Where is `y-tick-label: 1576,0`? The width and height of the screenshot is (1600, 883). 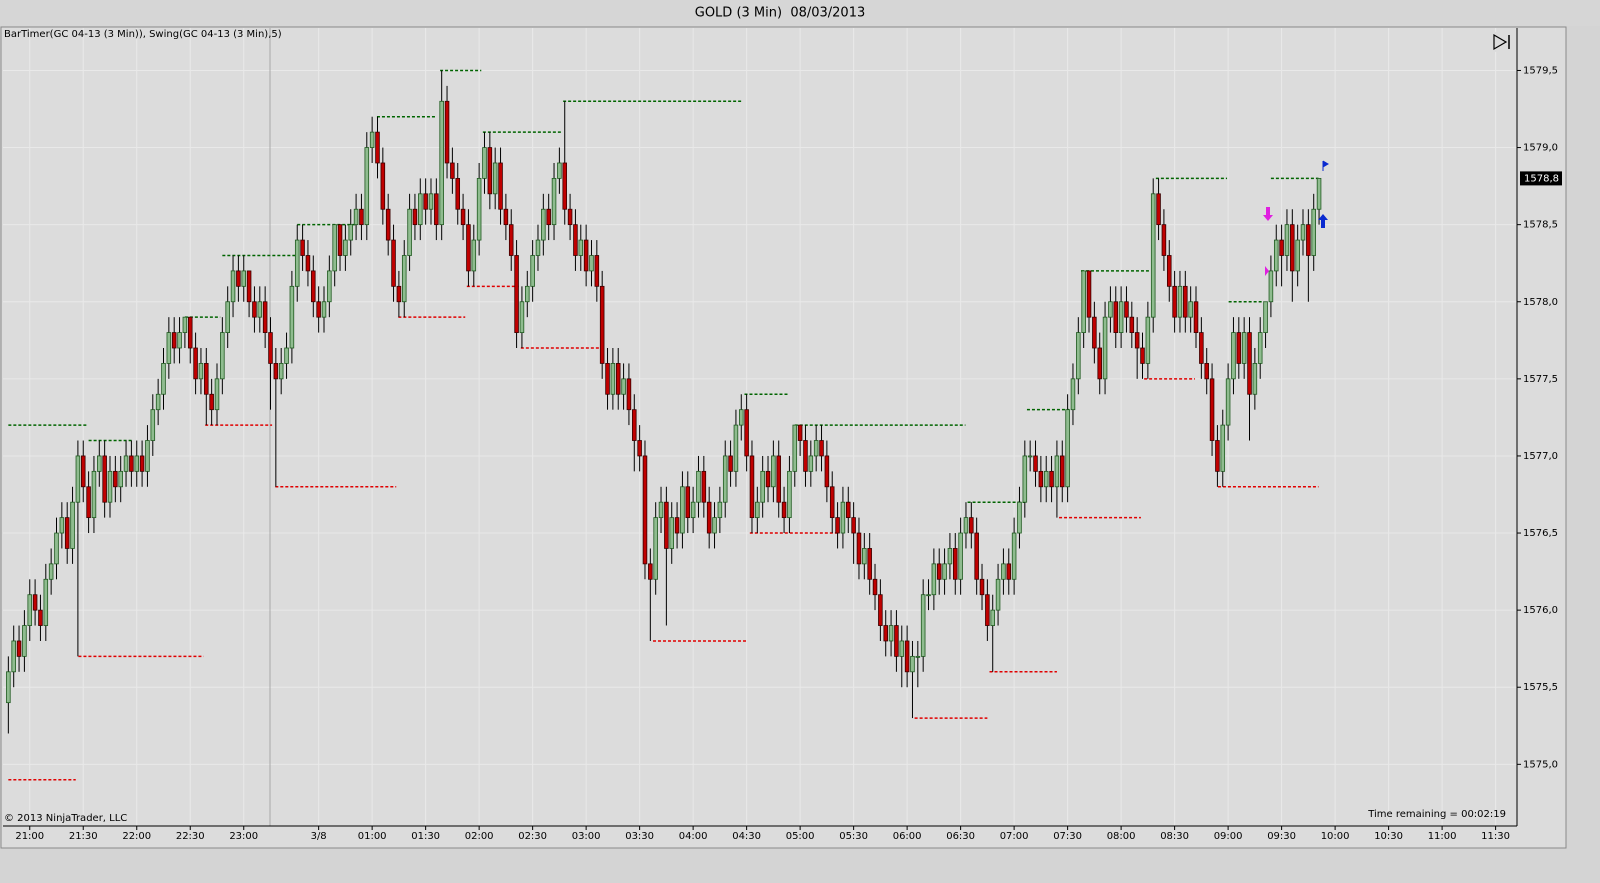 y-tick-label: 1576,0 is located at coordinates (1540, 610).